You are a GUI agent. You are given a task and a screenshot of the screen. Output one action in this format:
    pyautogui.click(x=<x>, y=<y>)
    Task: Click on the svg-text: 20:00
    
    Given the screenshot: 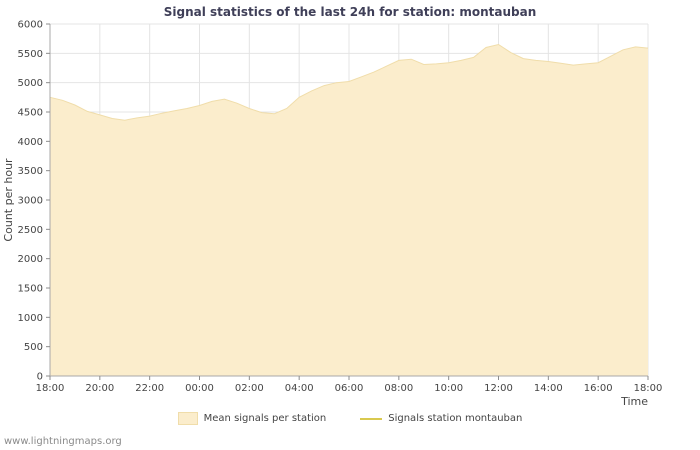 What is the action you would take?
    pyautogui.click(x=99, y=388)
    